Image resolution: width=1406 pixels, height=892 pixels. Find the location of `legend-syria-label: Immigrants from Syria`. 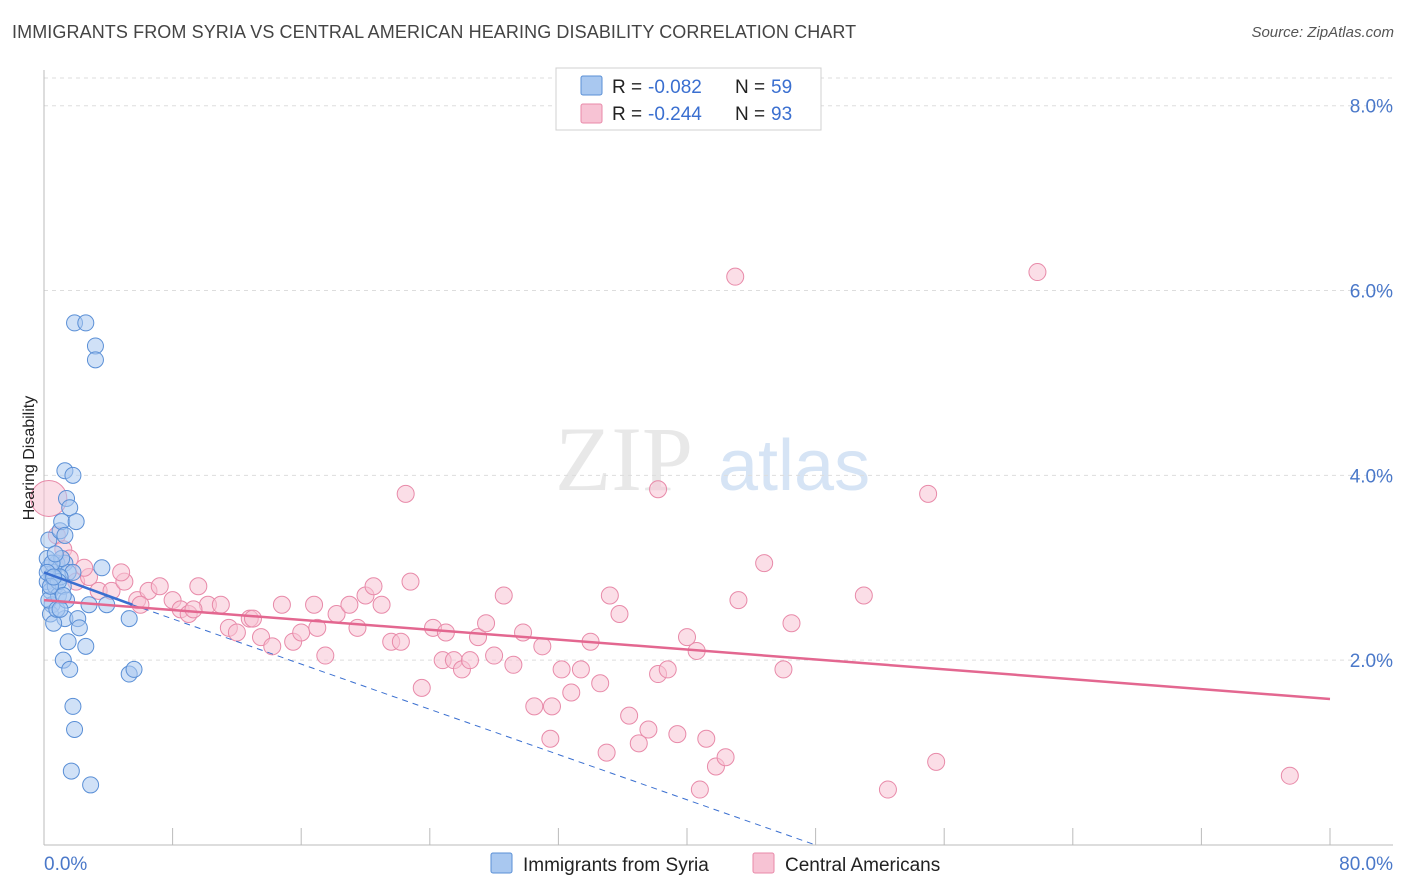

legend-syria-label: Immigrants from Syria is located at coordinates (616, 865).